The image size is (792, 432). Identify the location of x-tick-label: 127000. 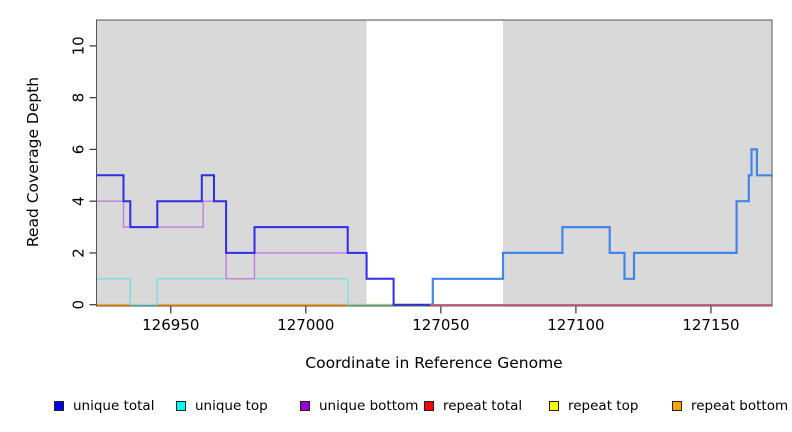
(305, 325).